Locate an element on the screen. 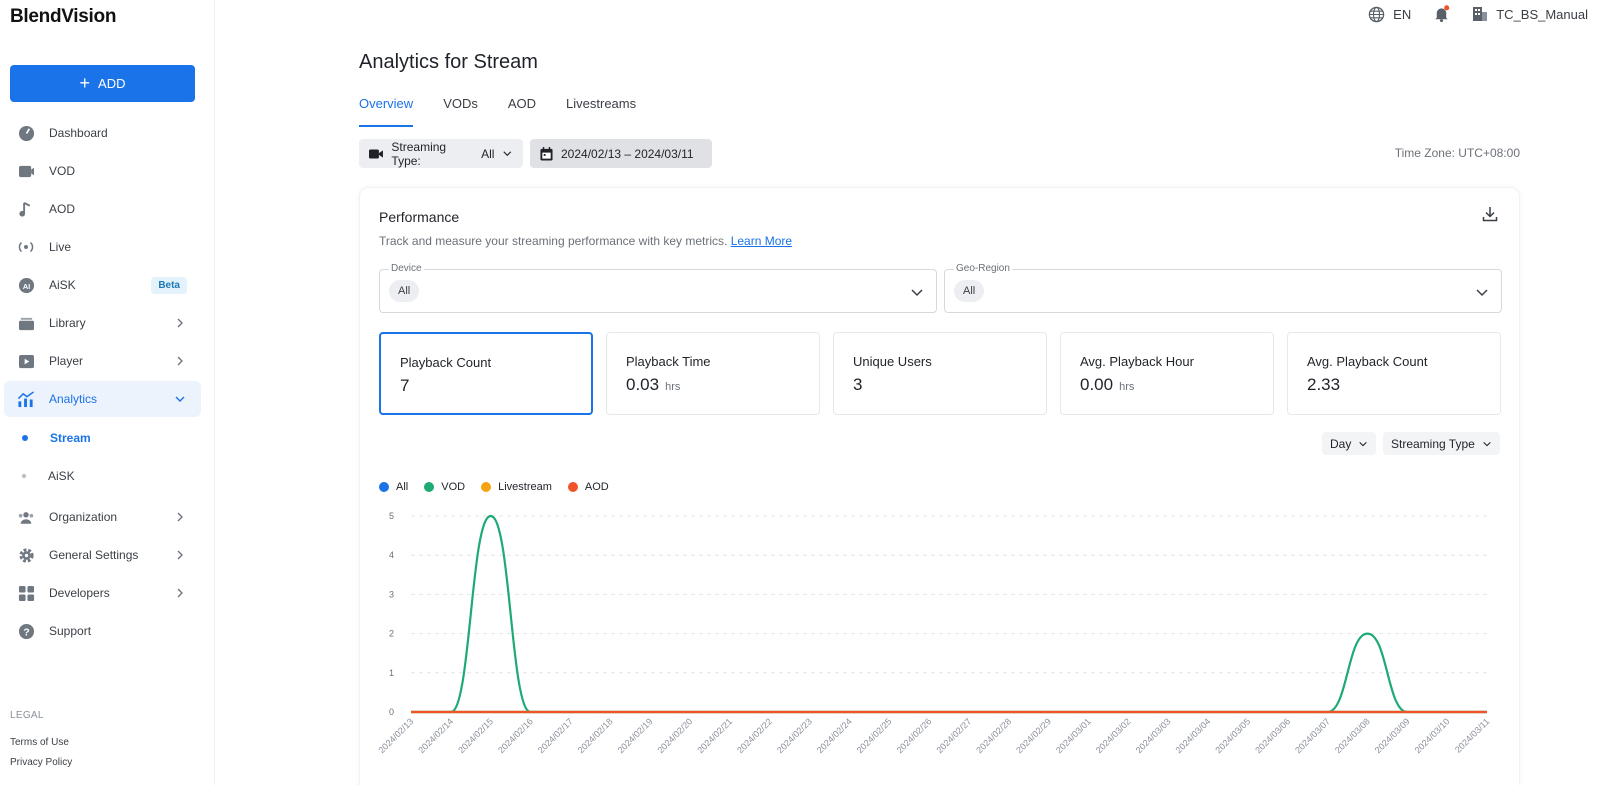 Image resolution: width=1600 pixels, height=785 pixels. streaming-type-filter: Streaming Type: All is located at coordinates (441, 153).